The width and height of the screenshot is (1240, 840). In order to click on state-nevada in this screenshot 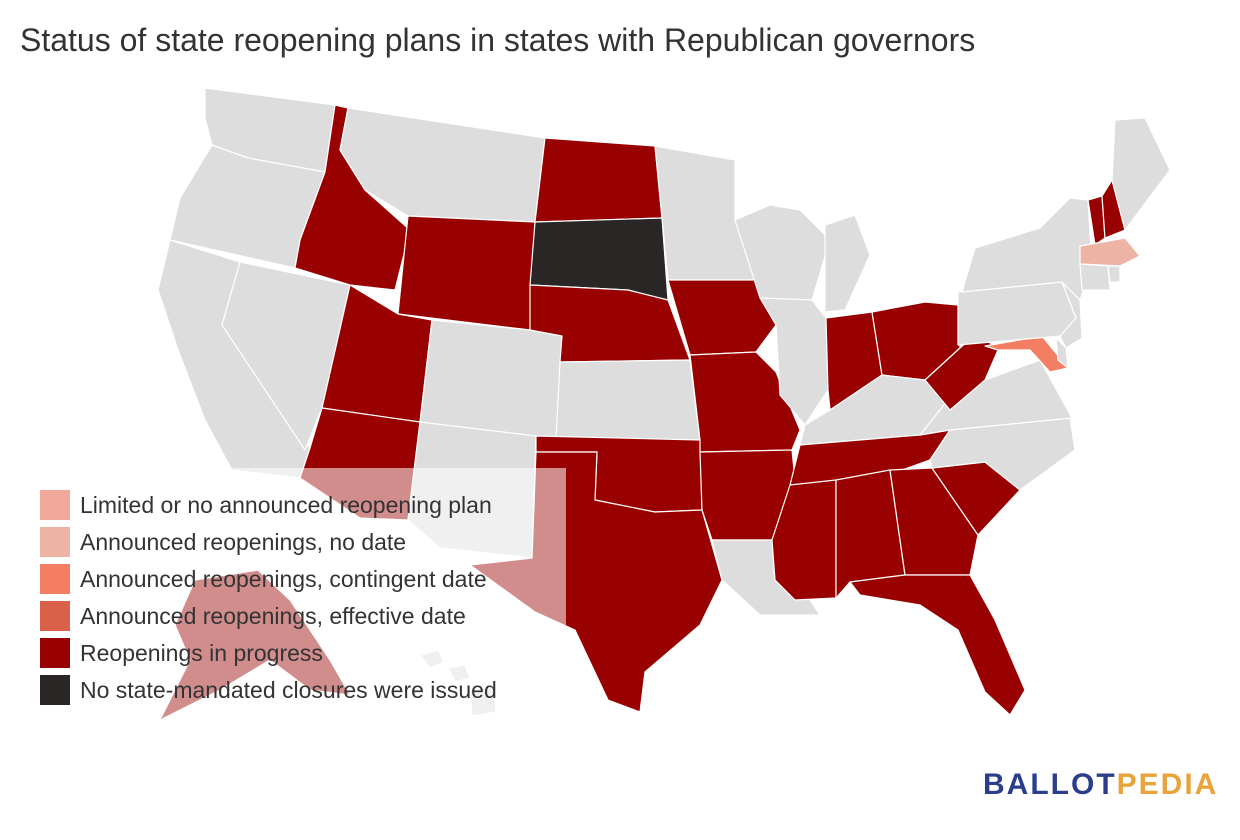, I will do `click(286, 356)`.